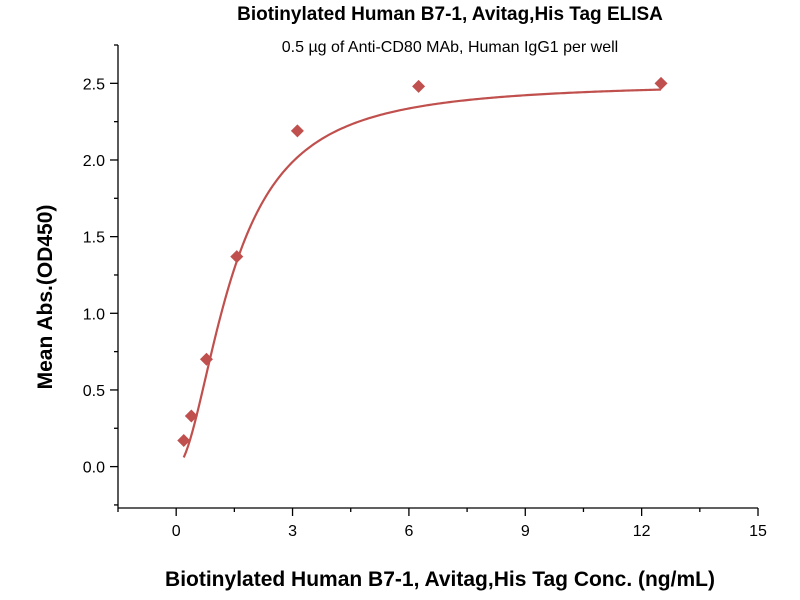 The width and height of the screenshot is (800, 600). Describe the element at coordinates (642, 531) in the screenshot. I see `x-tick-label: 12` at that location.